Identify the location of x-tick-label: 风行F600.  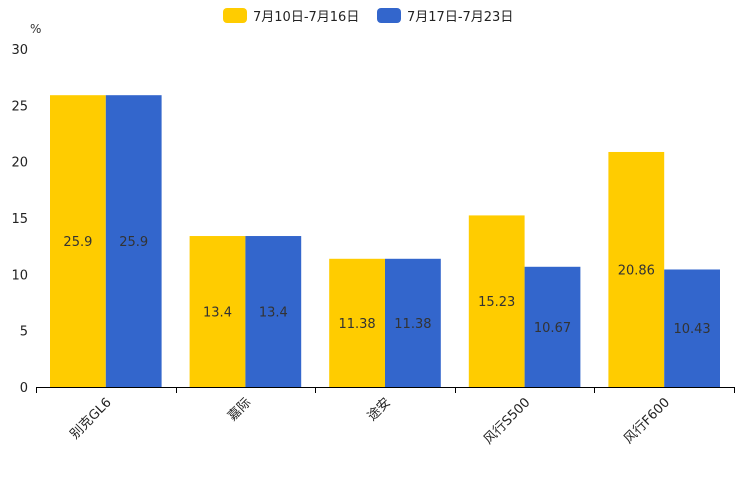
(647, 421).